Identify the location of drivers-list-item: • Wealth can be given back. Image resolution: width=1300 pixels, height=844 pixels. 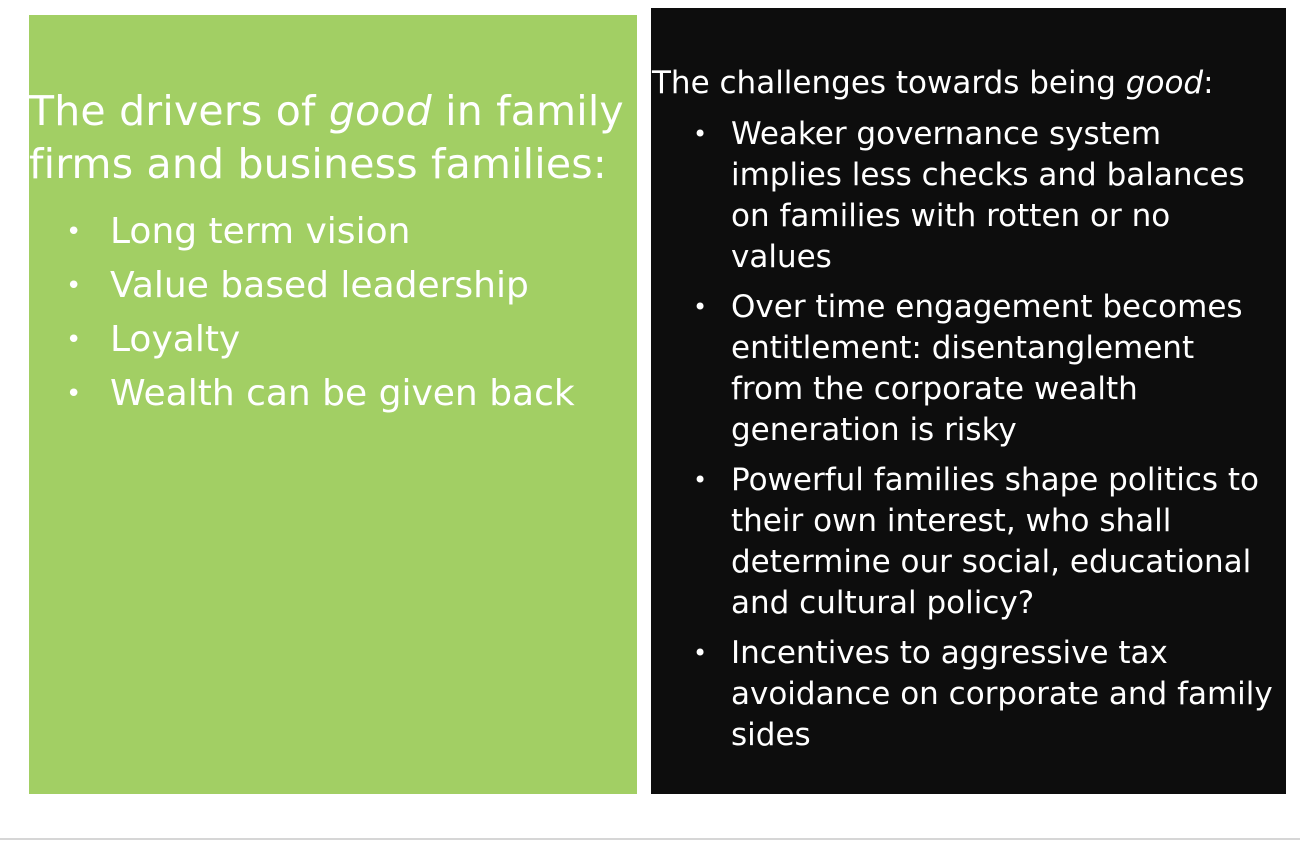
(320, 394).